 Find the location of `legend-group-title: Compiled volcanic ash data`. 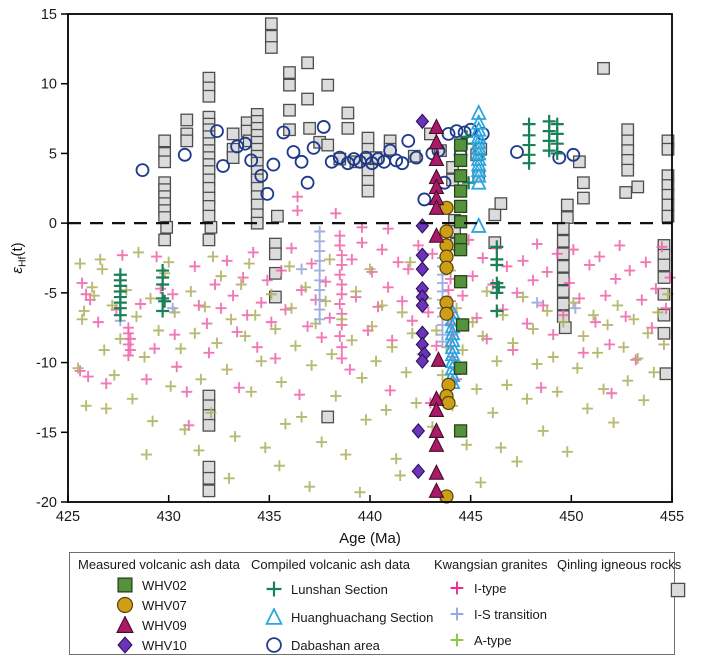

legend-group-title: Compiled volcanic ash data is located at coordinates (330, 564).